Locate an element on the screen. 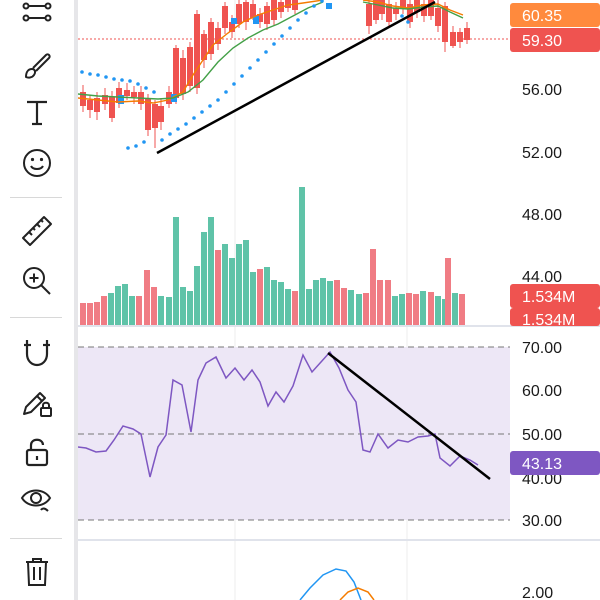 The width and height of the screenshot is (600, 600). rsi-axis: 70.00 60.00 50.00 40.00 30.00 is located at coordinates (542, 435).